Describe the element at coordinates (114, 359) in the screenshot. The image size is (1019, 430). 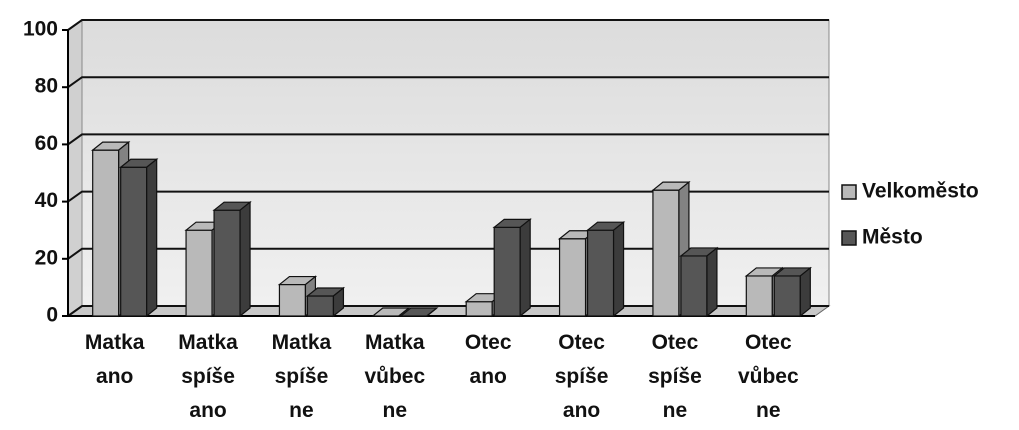
I see `x-tick-label: Matka ano` at that location.